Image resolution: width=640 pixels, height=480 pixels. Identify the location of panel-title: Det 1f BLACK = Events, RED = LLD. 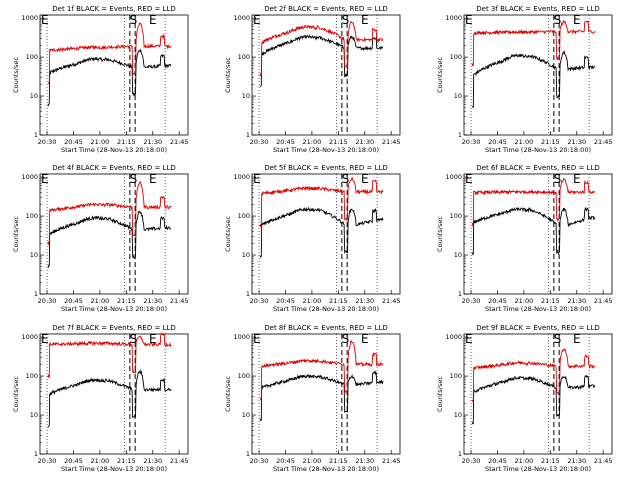
(113, 9).